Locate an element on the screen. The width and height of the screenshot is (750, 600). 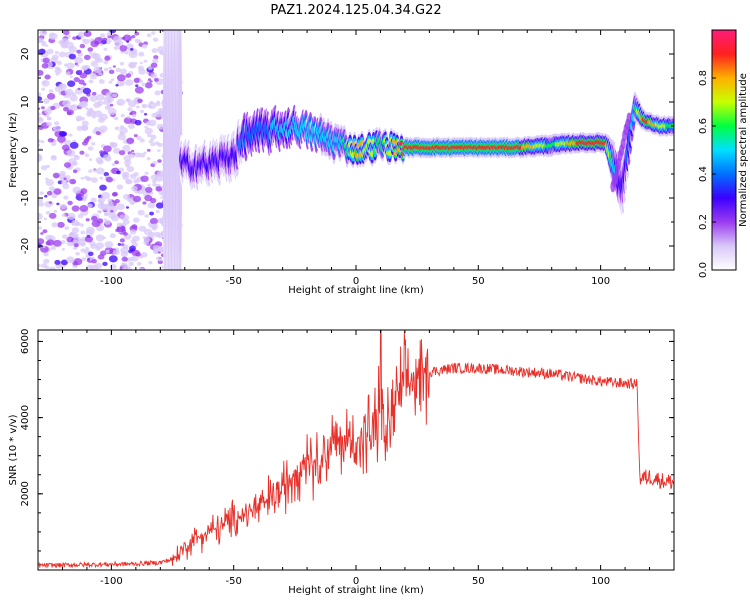
figure-title: PAZ1.2024.125.04.34.G22 is located at coordinates (355, 10).